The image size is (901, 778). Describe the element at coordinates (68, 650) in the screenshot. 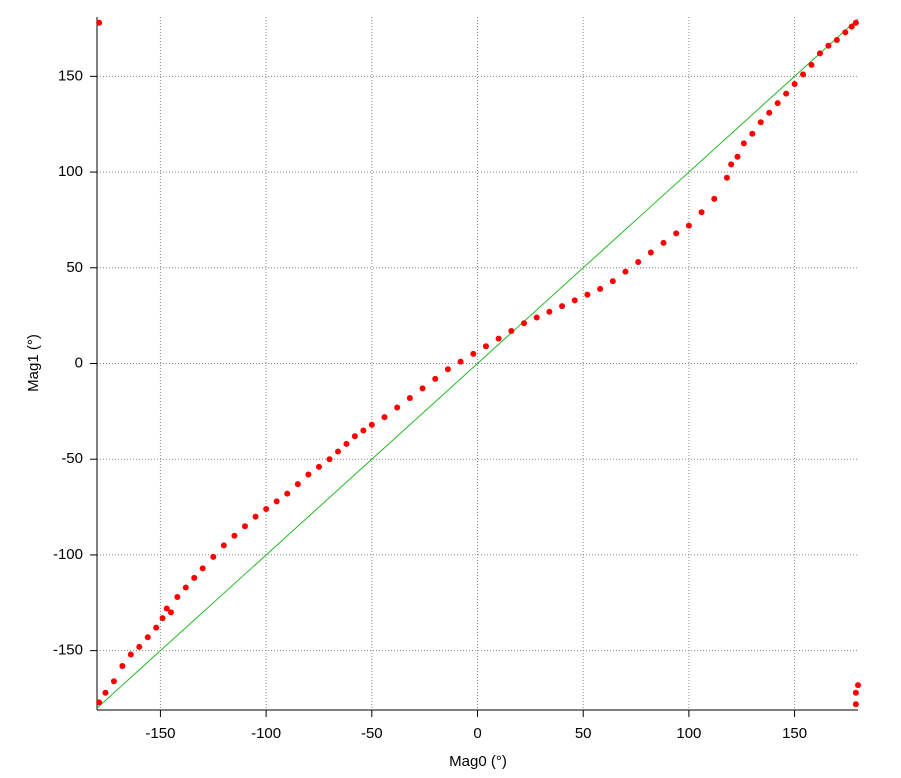

I see `y-tick-label: -150` at that location.